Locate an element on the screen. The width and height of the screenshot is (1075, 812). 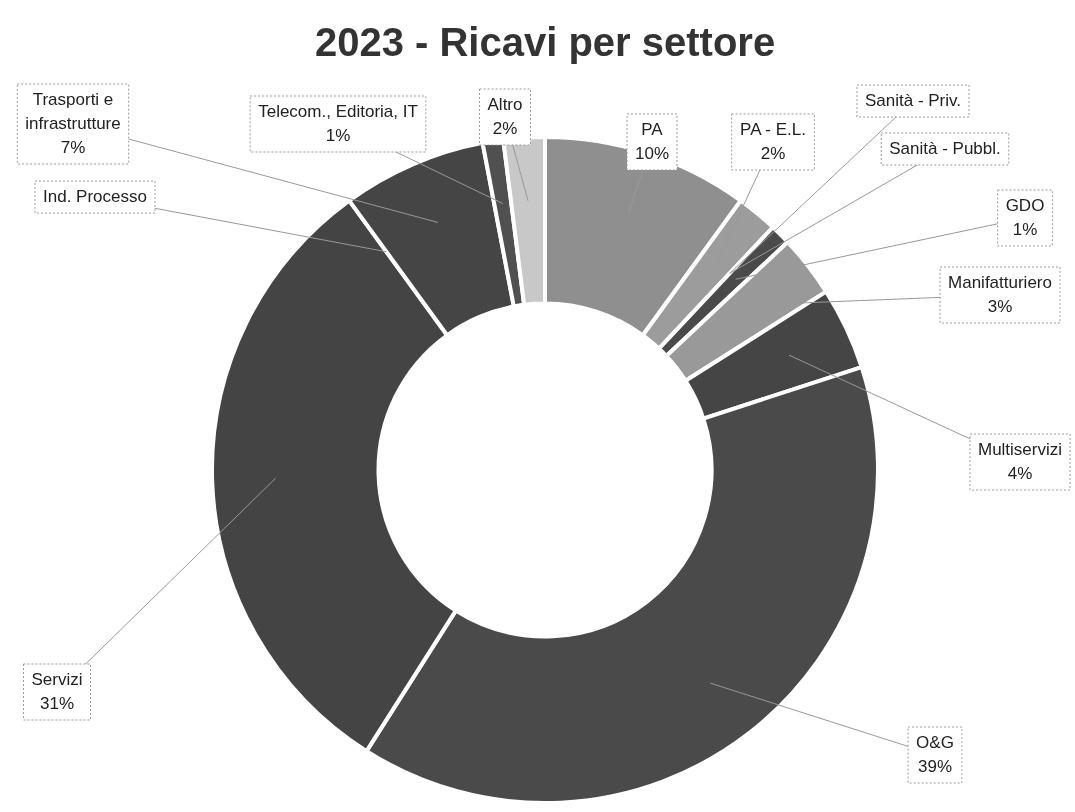
slice-label: PA - E.L. is located at coordinates (773, 129).